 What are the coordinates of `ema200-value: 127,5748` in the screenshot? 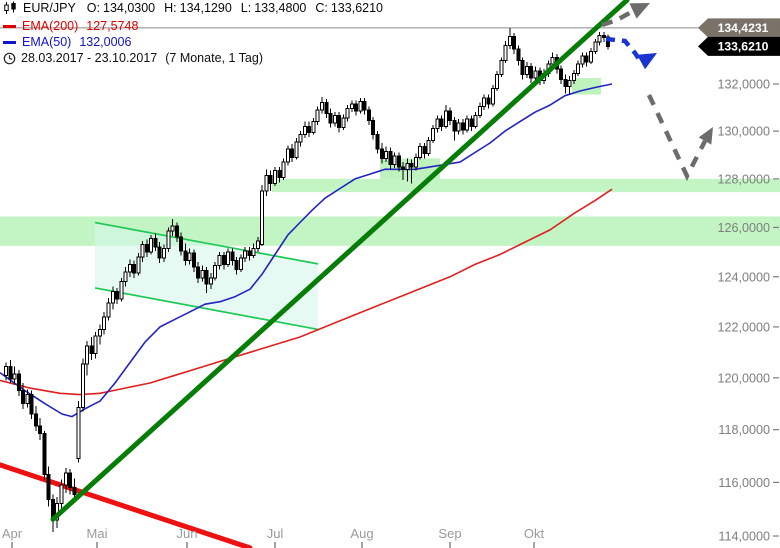 It's located at (112, 26).